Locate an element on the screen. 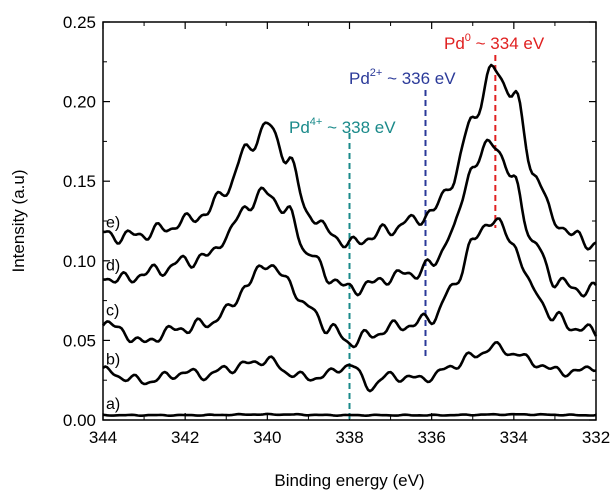 The height and width of the screenshot is (495, 614). x-tick-label: 338 is located at coordinates (349, 437).